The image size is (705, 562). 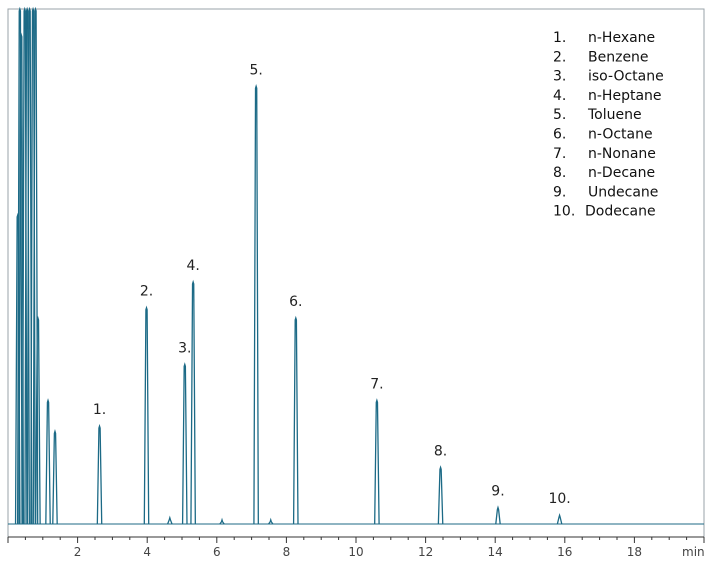 I want to click on peak-label-1: 1., so click(x=99, y=410).